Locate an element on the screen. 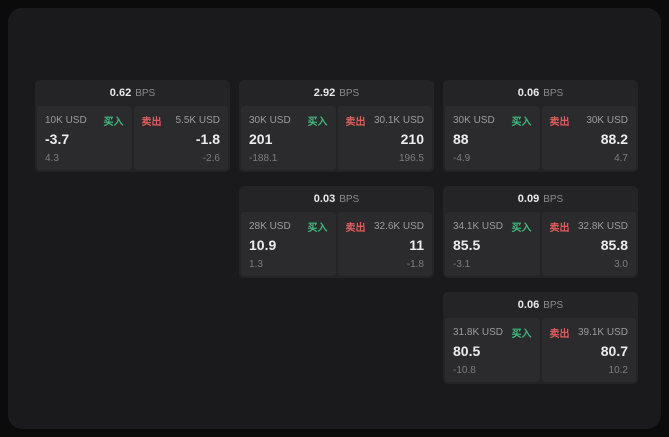  sell-amount: 39.1K USD is located at coordinates (602, 332).